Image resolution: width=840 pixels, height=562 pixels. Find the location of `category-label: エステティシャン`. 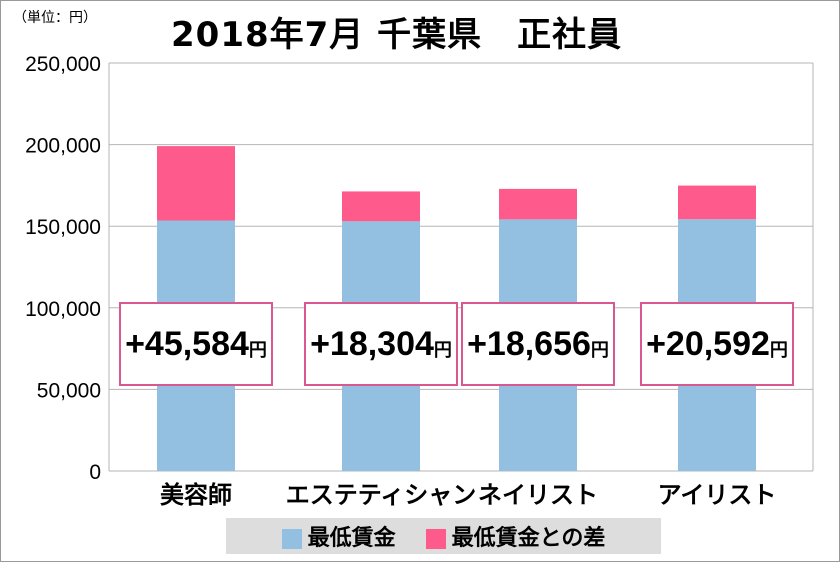

category-label: エステティシャン is located at coordinates (381, 495).